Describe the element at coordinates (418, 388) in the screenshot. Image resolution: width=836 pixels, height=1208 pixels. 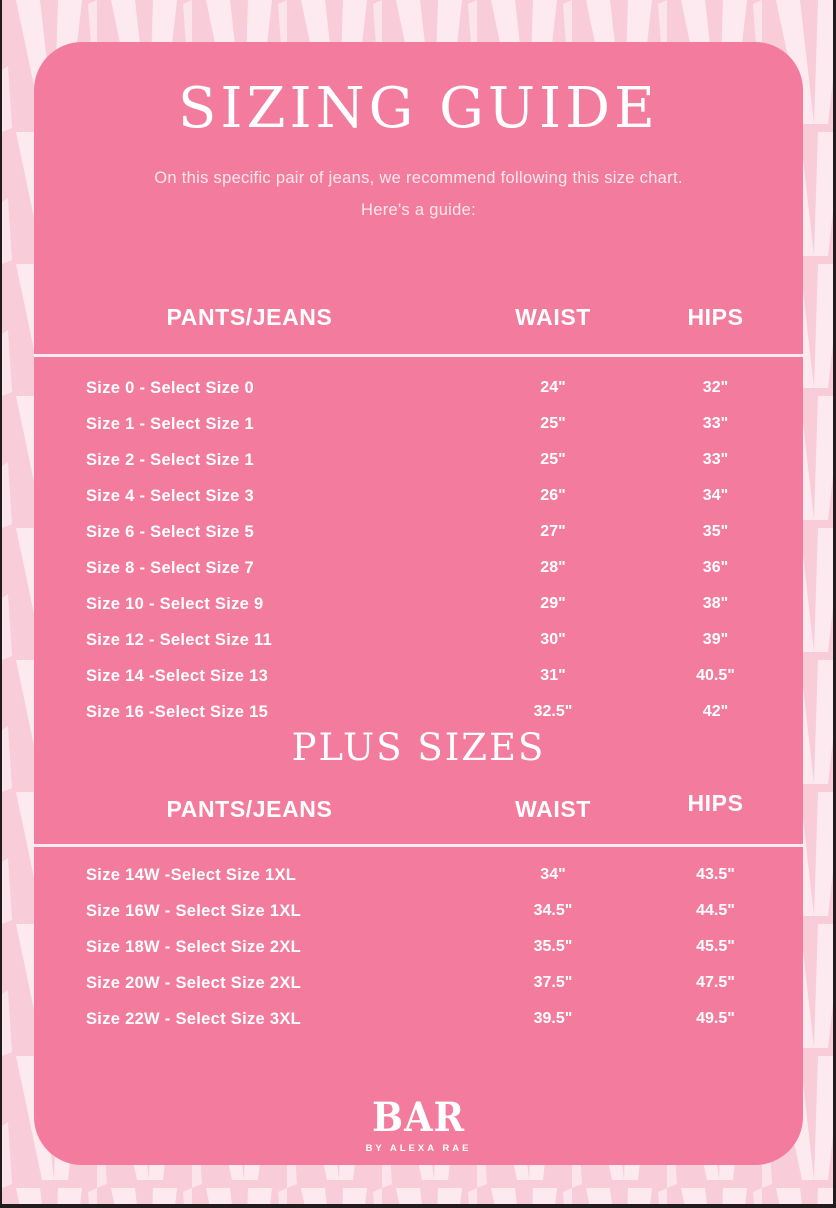
I see `table-row: Size 0 - Select Size 0 24" 32"` at that location.